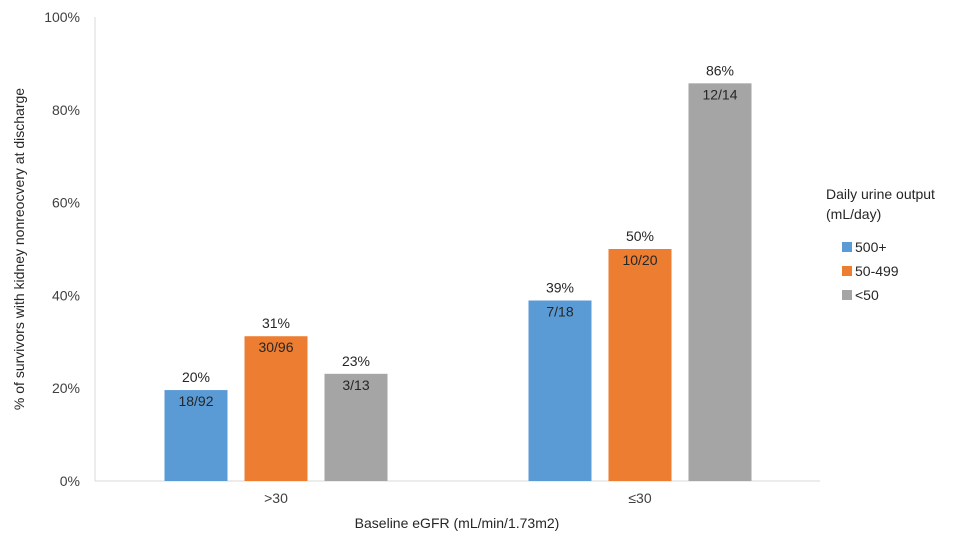 This screenshot has height=536, width=968. Describe the element at coordinates (66, 110) in the screenshot. I see `y-tick-label: 80%` at that location.